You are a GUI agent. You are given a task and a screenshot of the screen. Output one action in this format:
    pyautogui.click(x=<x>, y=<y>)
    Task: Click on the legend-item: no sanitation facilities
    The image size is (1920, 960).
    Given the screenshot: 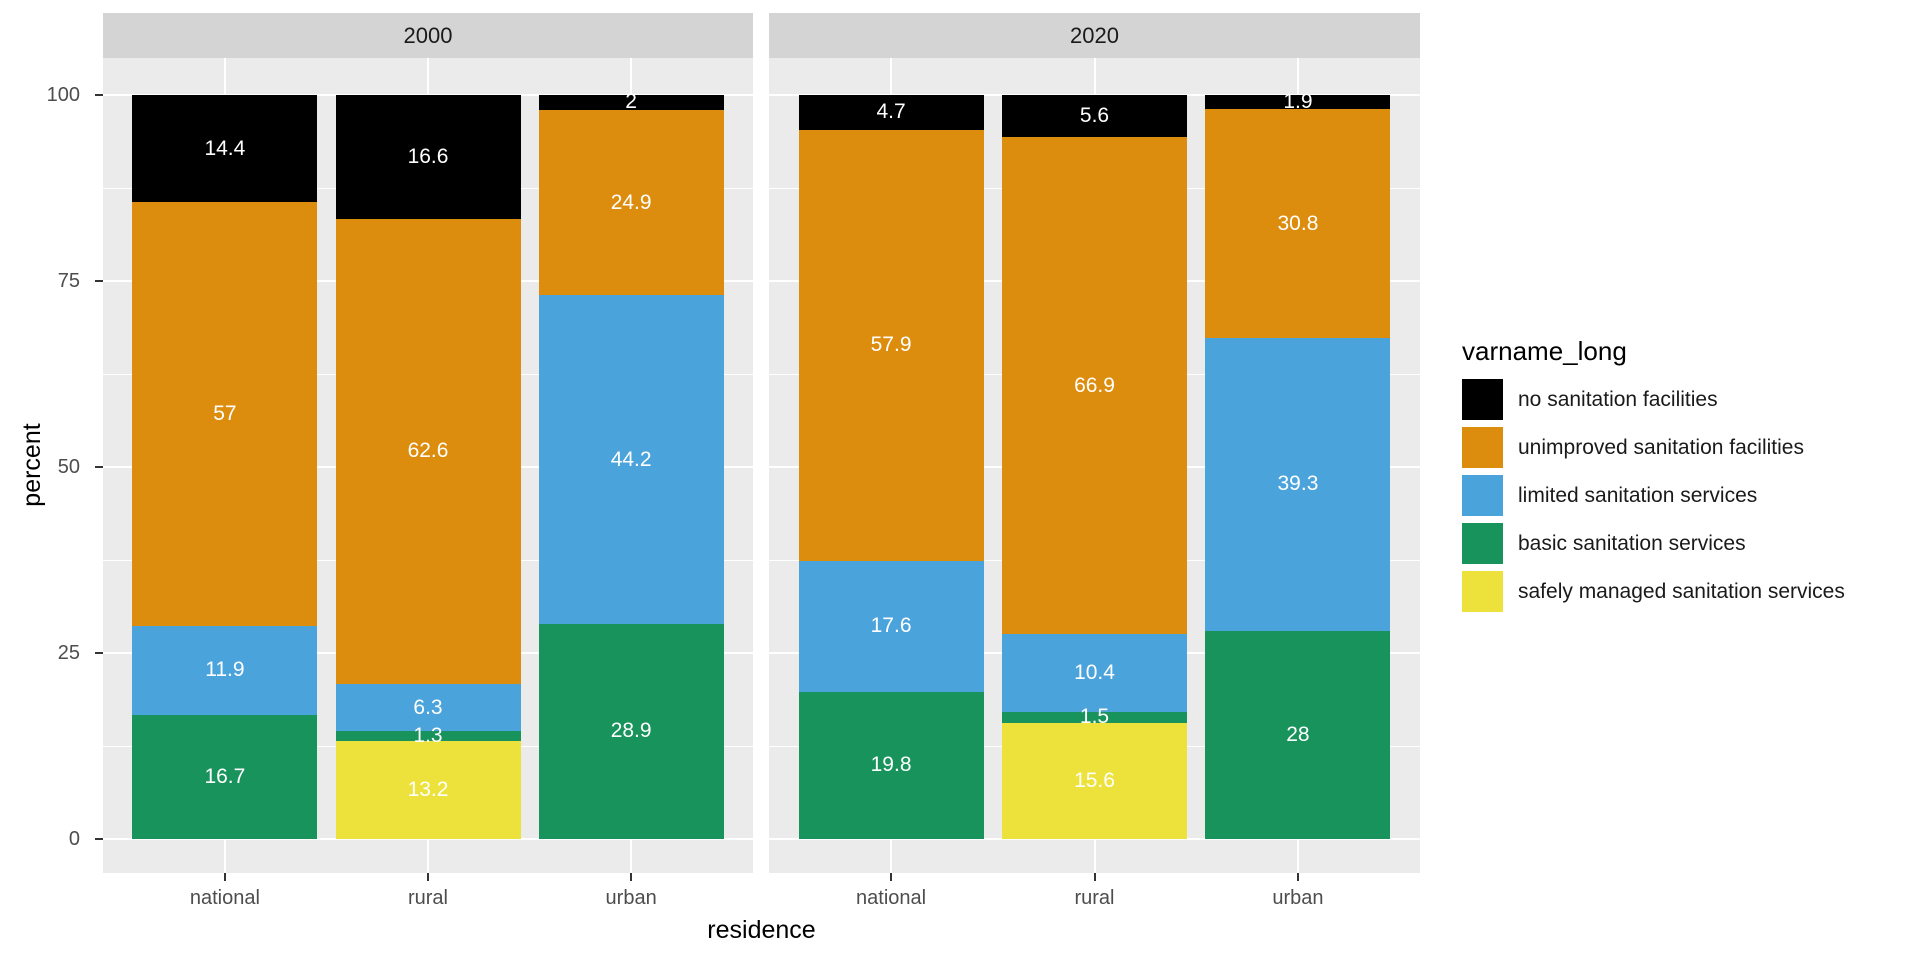 What is the action you would take?
    pyautogui.click(x=1653, y=399)
    